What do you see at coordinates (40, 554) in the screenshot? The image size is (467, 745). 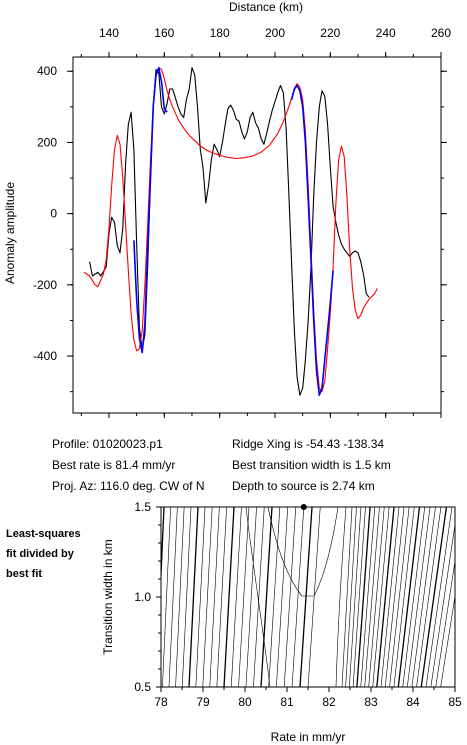 I see `side-label-line: fit divided by` at bounding box center [40, 554].